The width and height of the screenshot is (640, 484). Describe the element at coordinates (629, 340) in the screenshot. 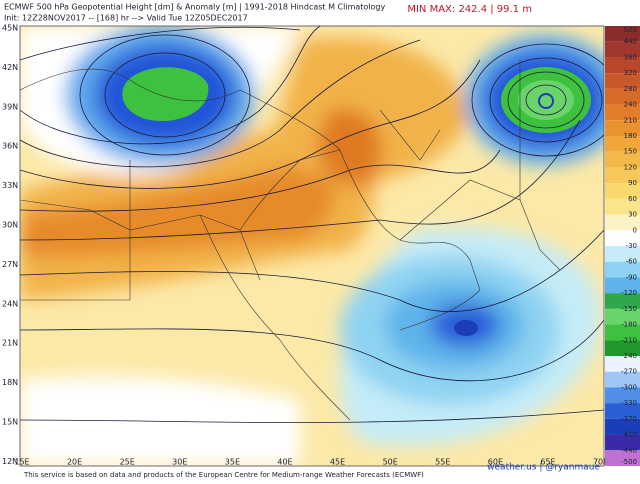

I see `colorbar-label: -210` at that location.